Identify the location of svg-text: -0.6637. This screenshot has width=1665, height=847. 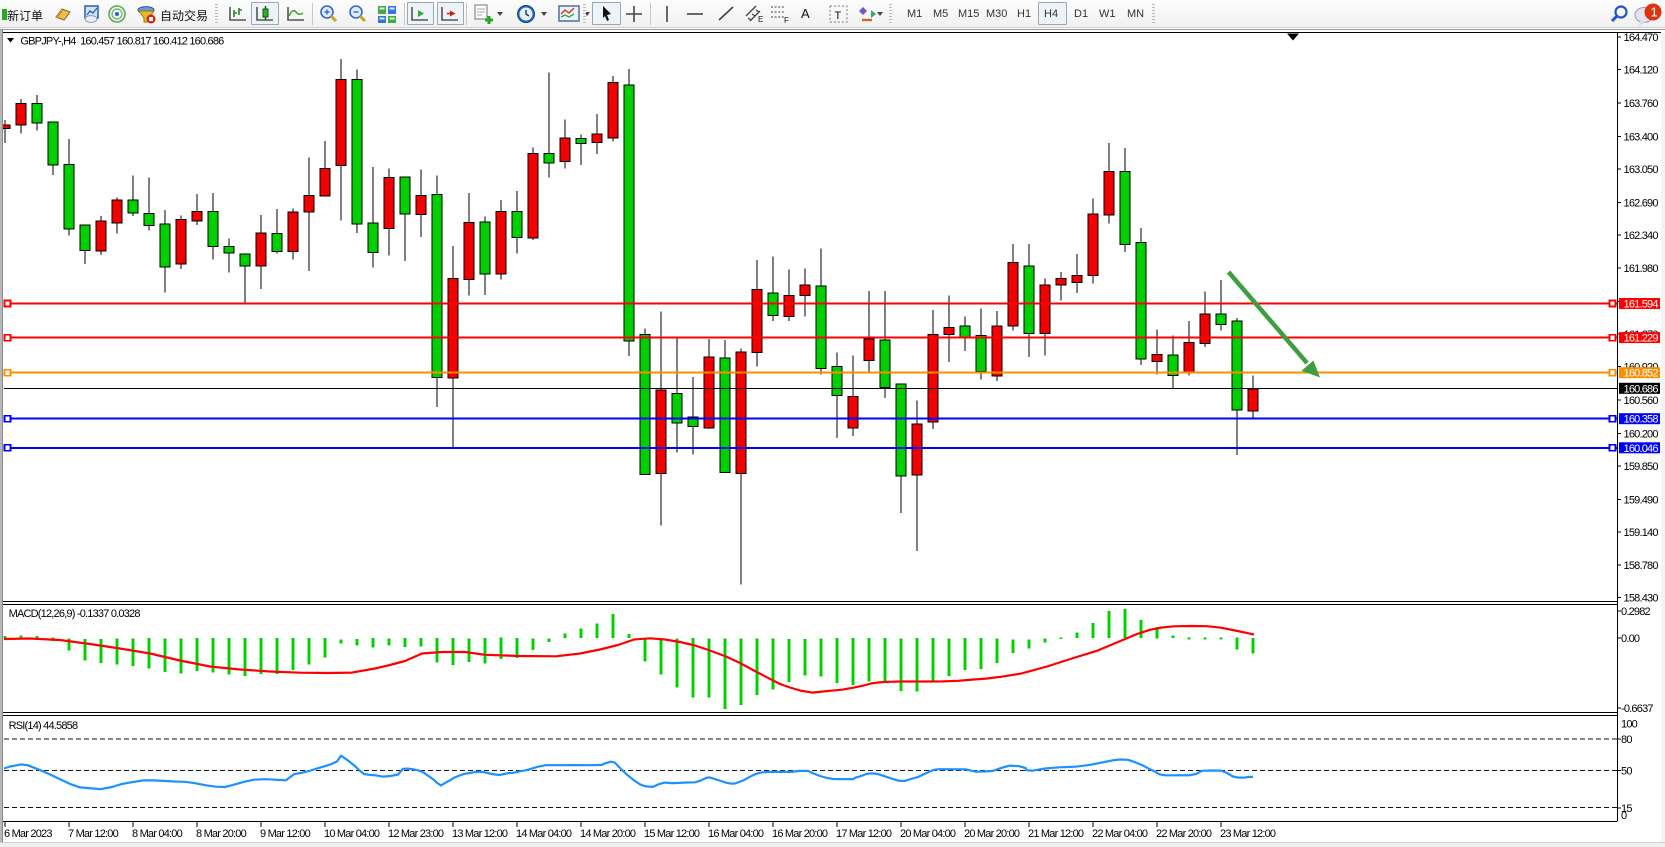
(1637, 709).